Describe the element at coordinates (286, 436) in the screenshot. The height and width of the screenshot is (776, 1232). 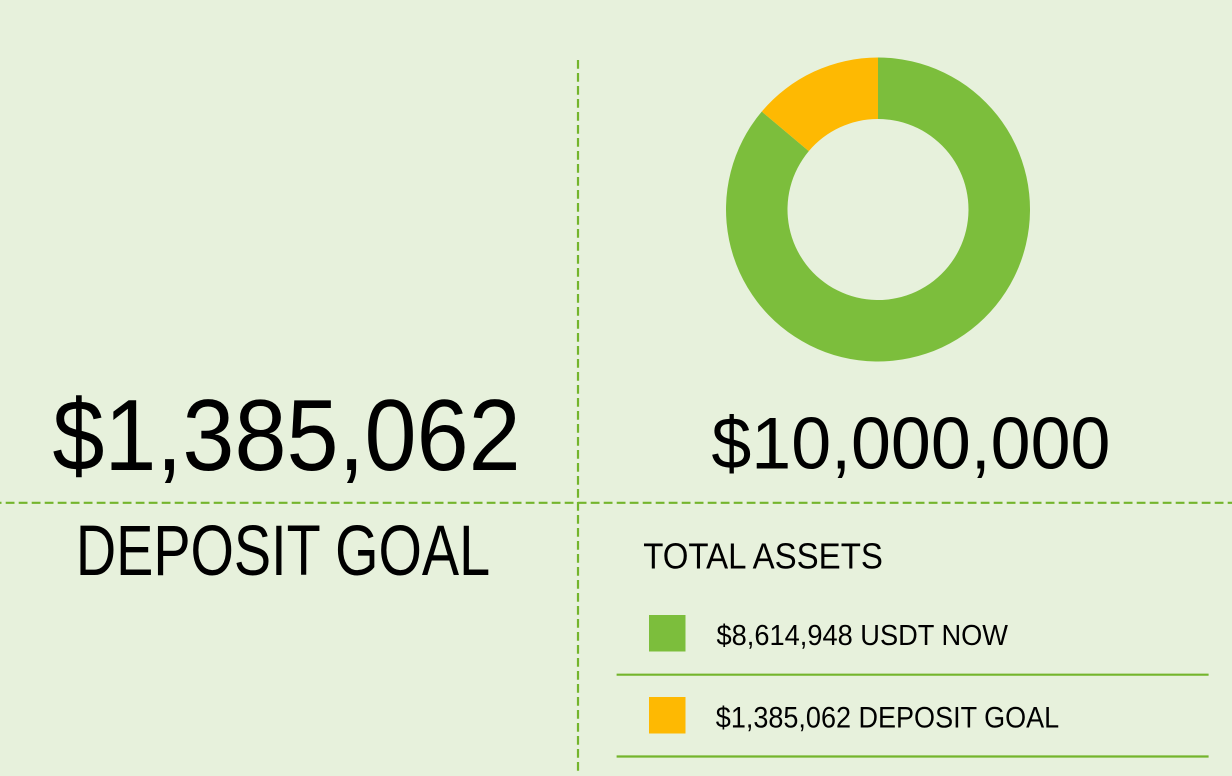
I see `svg-text: $1,385,062` at that location.